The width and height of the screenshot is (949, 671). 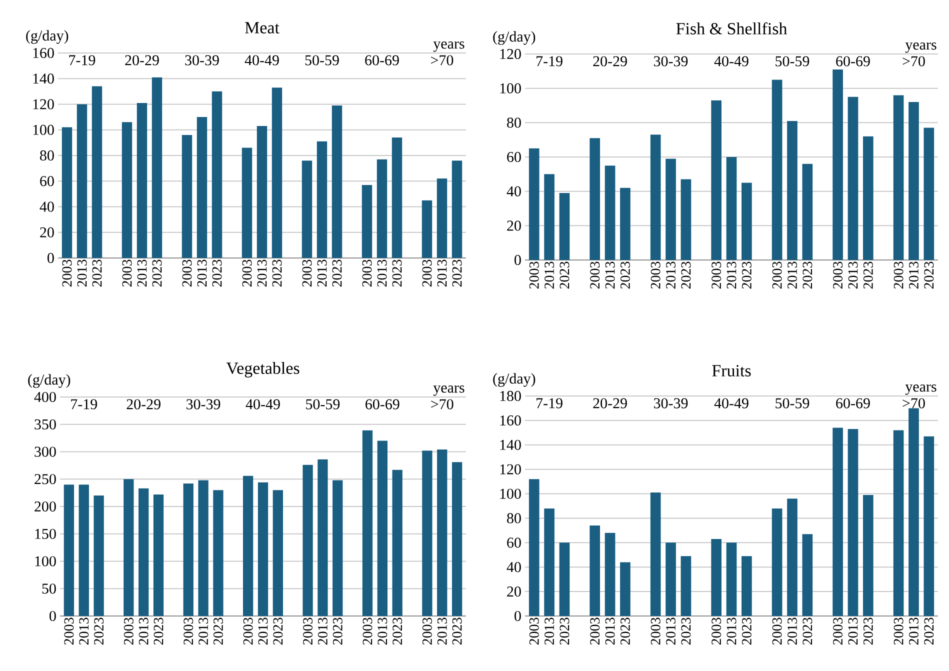 What do you see at coordinates (732, 28) in the screenshot?
I see `chart-title: Fish & Shellfish` at bounding box center [732, 28].